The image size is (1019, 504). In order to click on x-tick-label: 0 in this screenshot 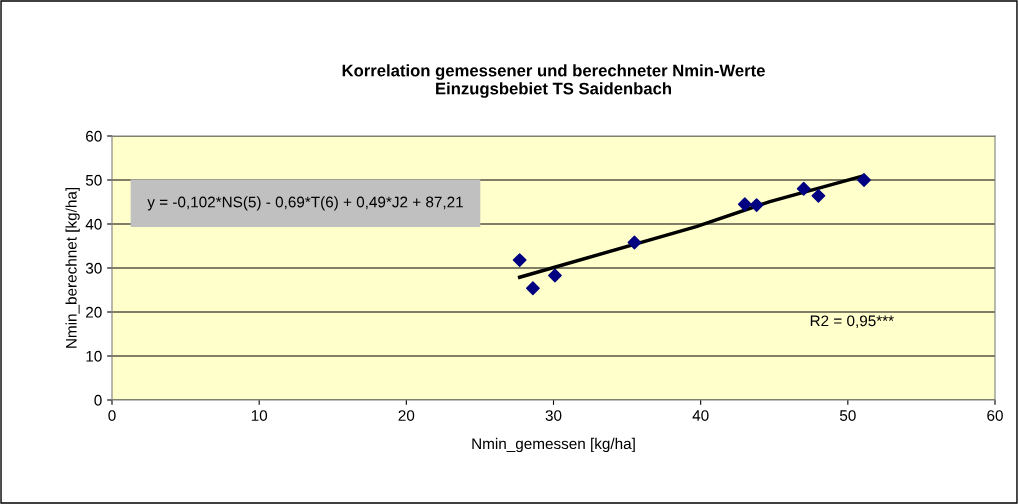, I will do `click(112, 415)`.